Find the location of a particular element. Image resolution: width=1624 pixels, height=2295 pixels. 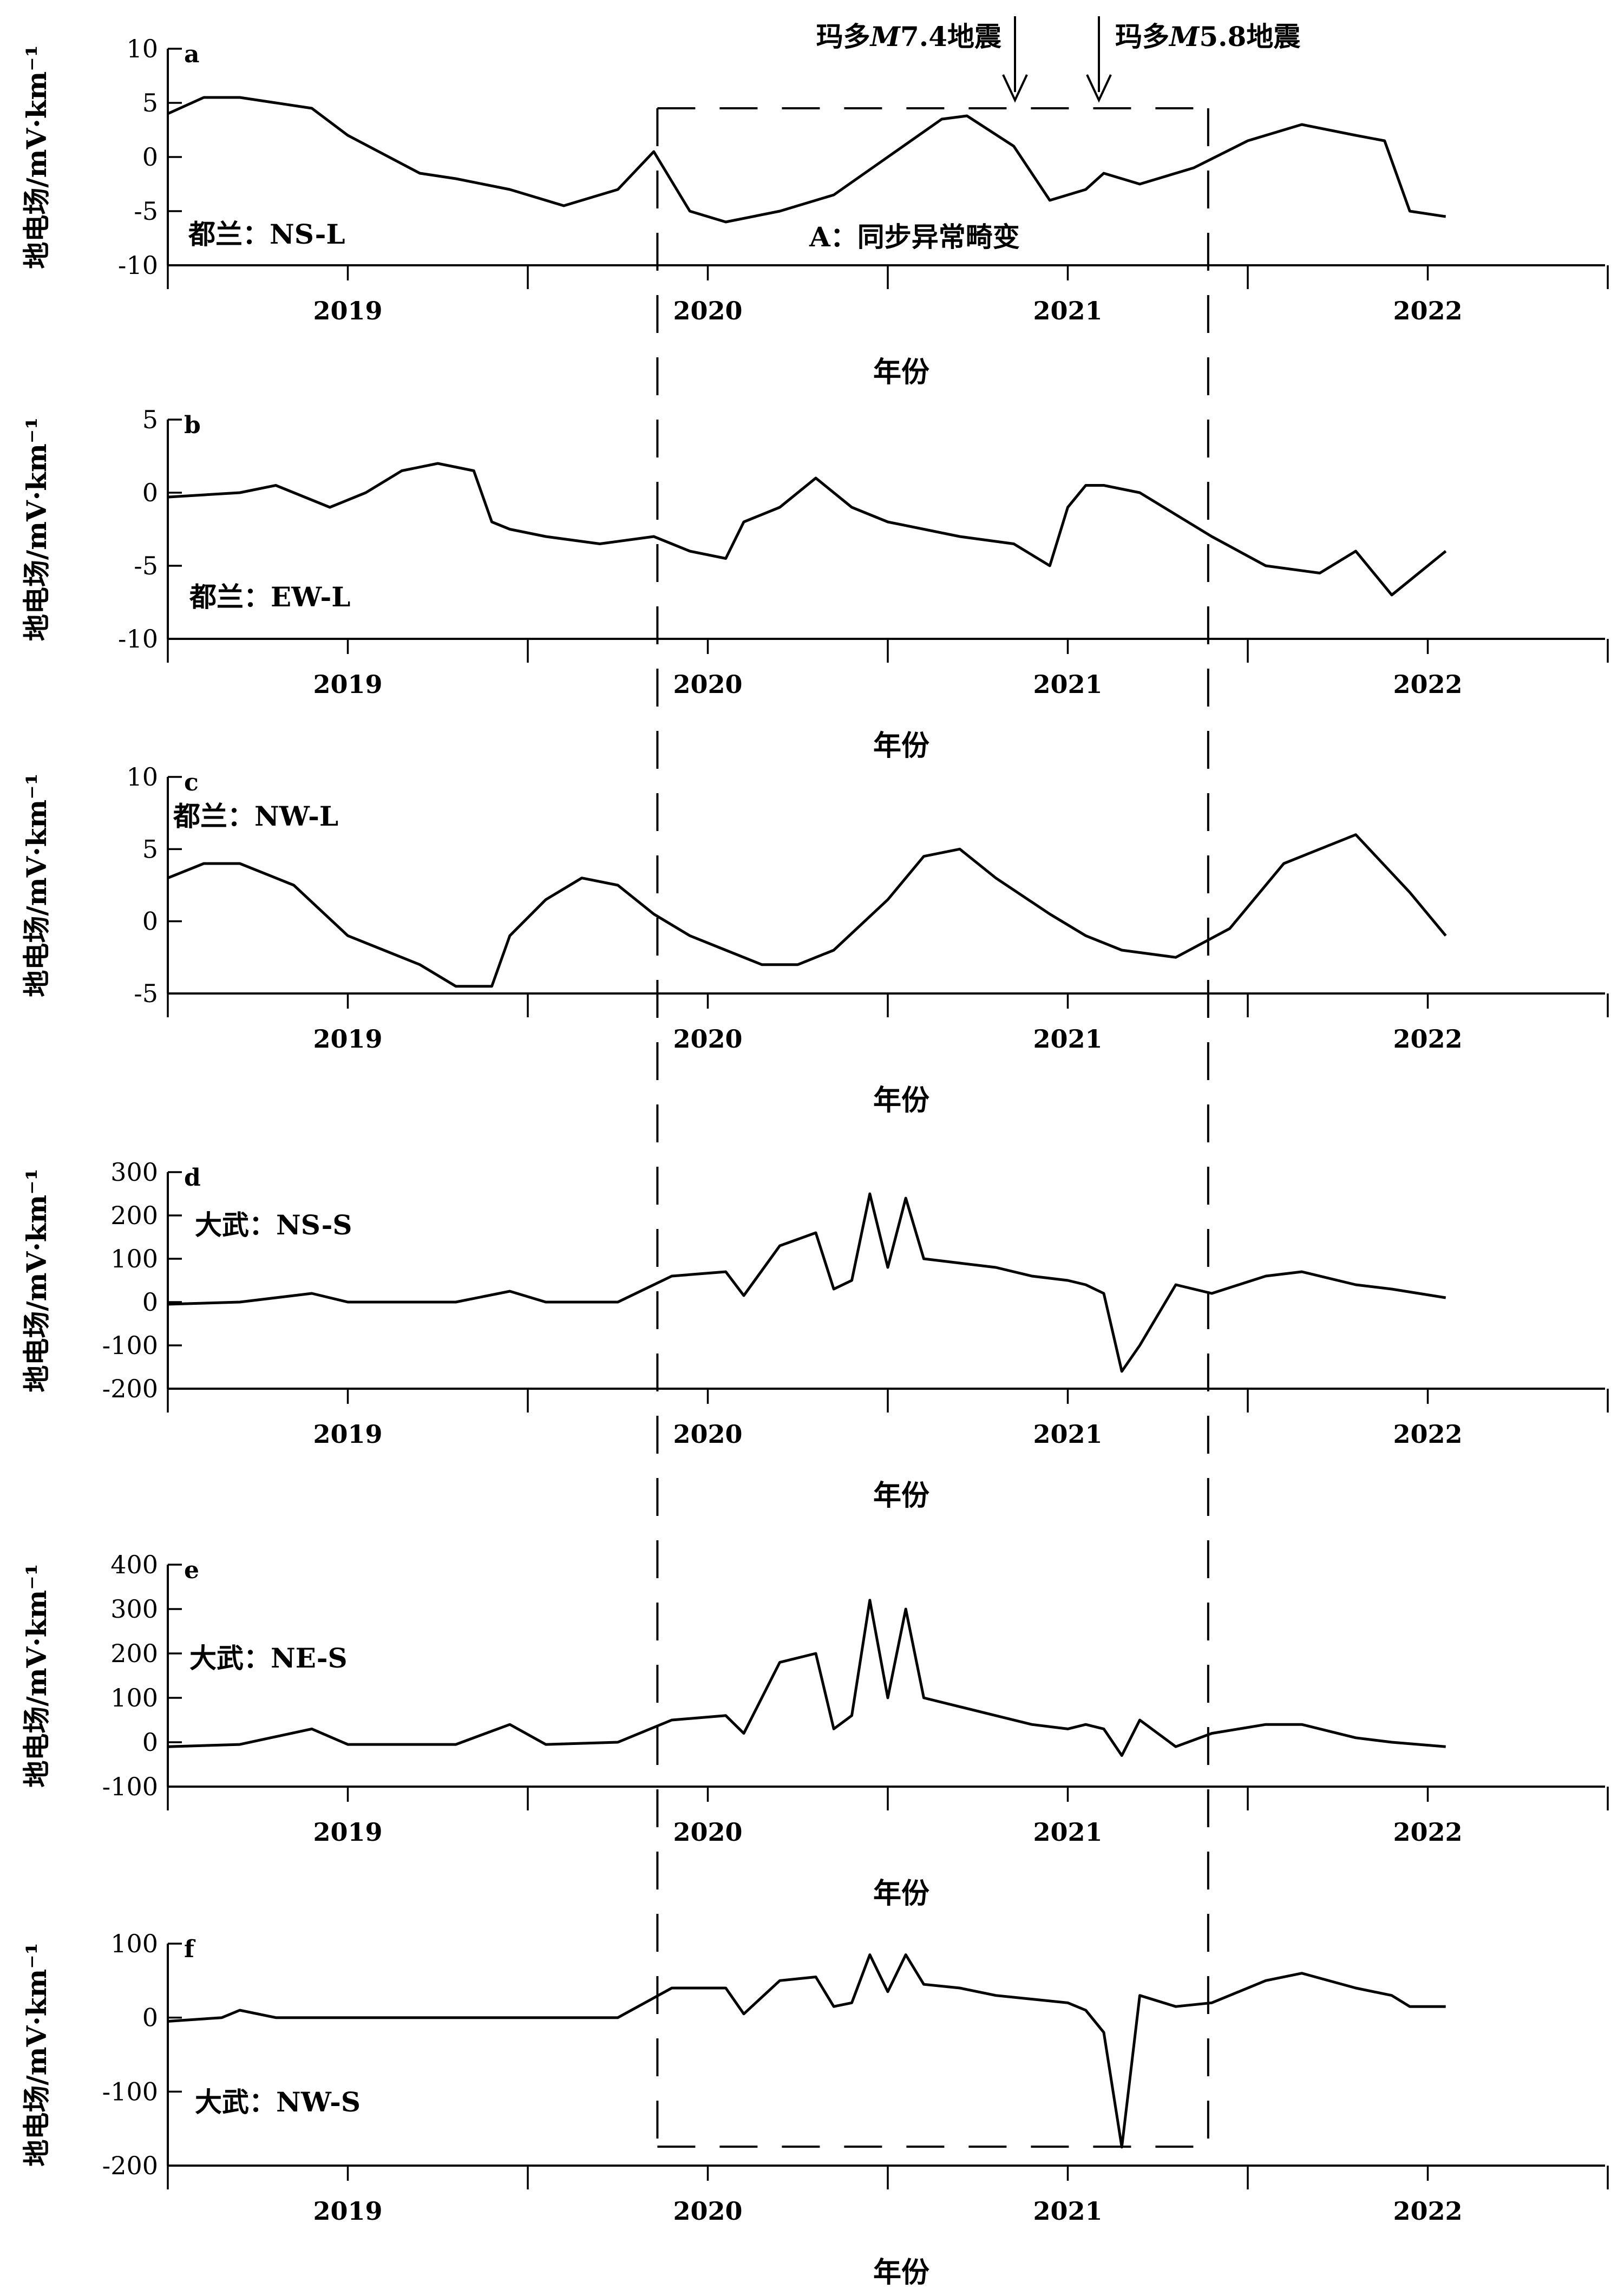

panel-letter: f is located at coordinates (190, 1949).